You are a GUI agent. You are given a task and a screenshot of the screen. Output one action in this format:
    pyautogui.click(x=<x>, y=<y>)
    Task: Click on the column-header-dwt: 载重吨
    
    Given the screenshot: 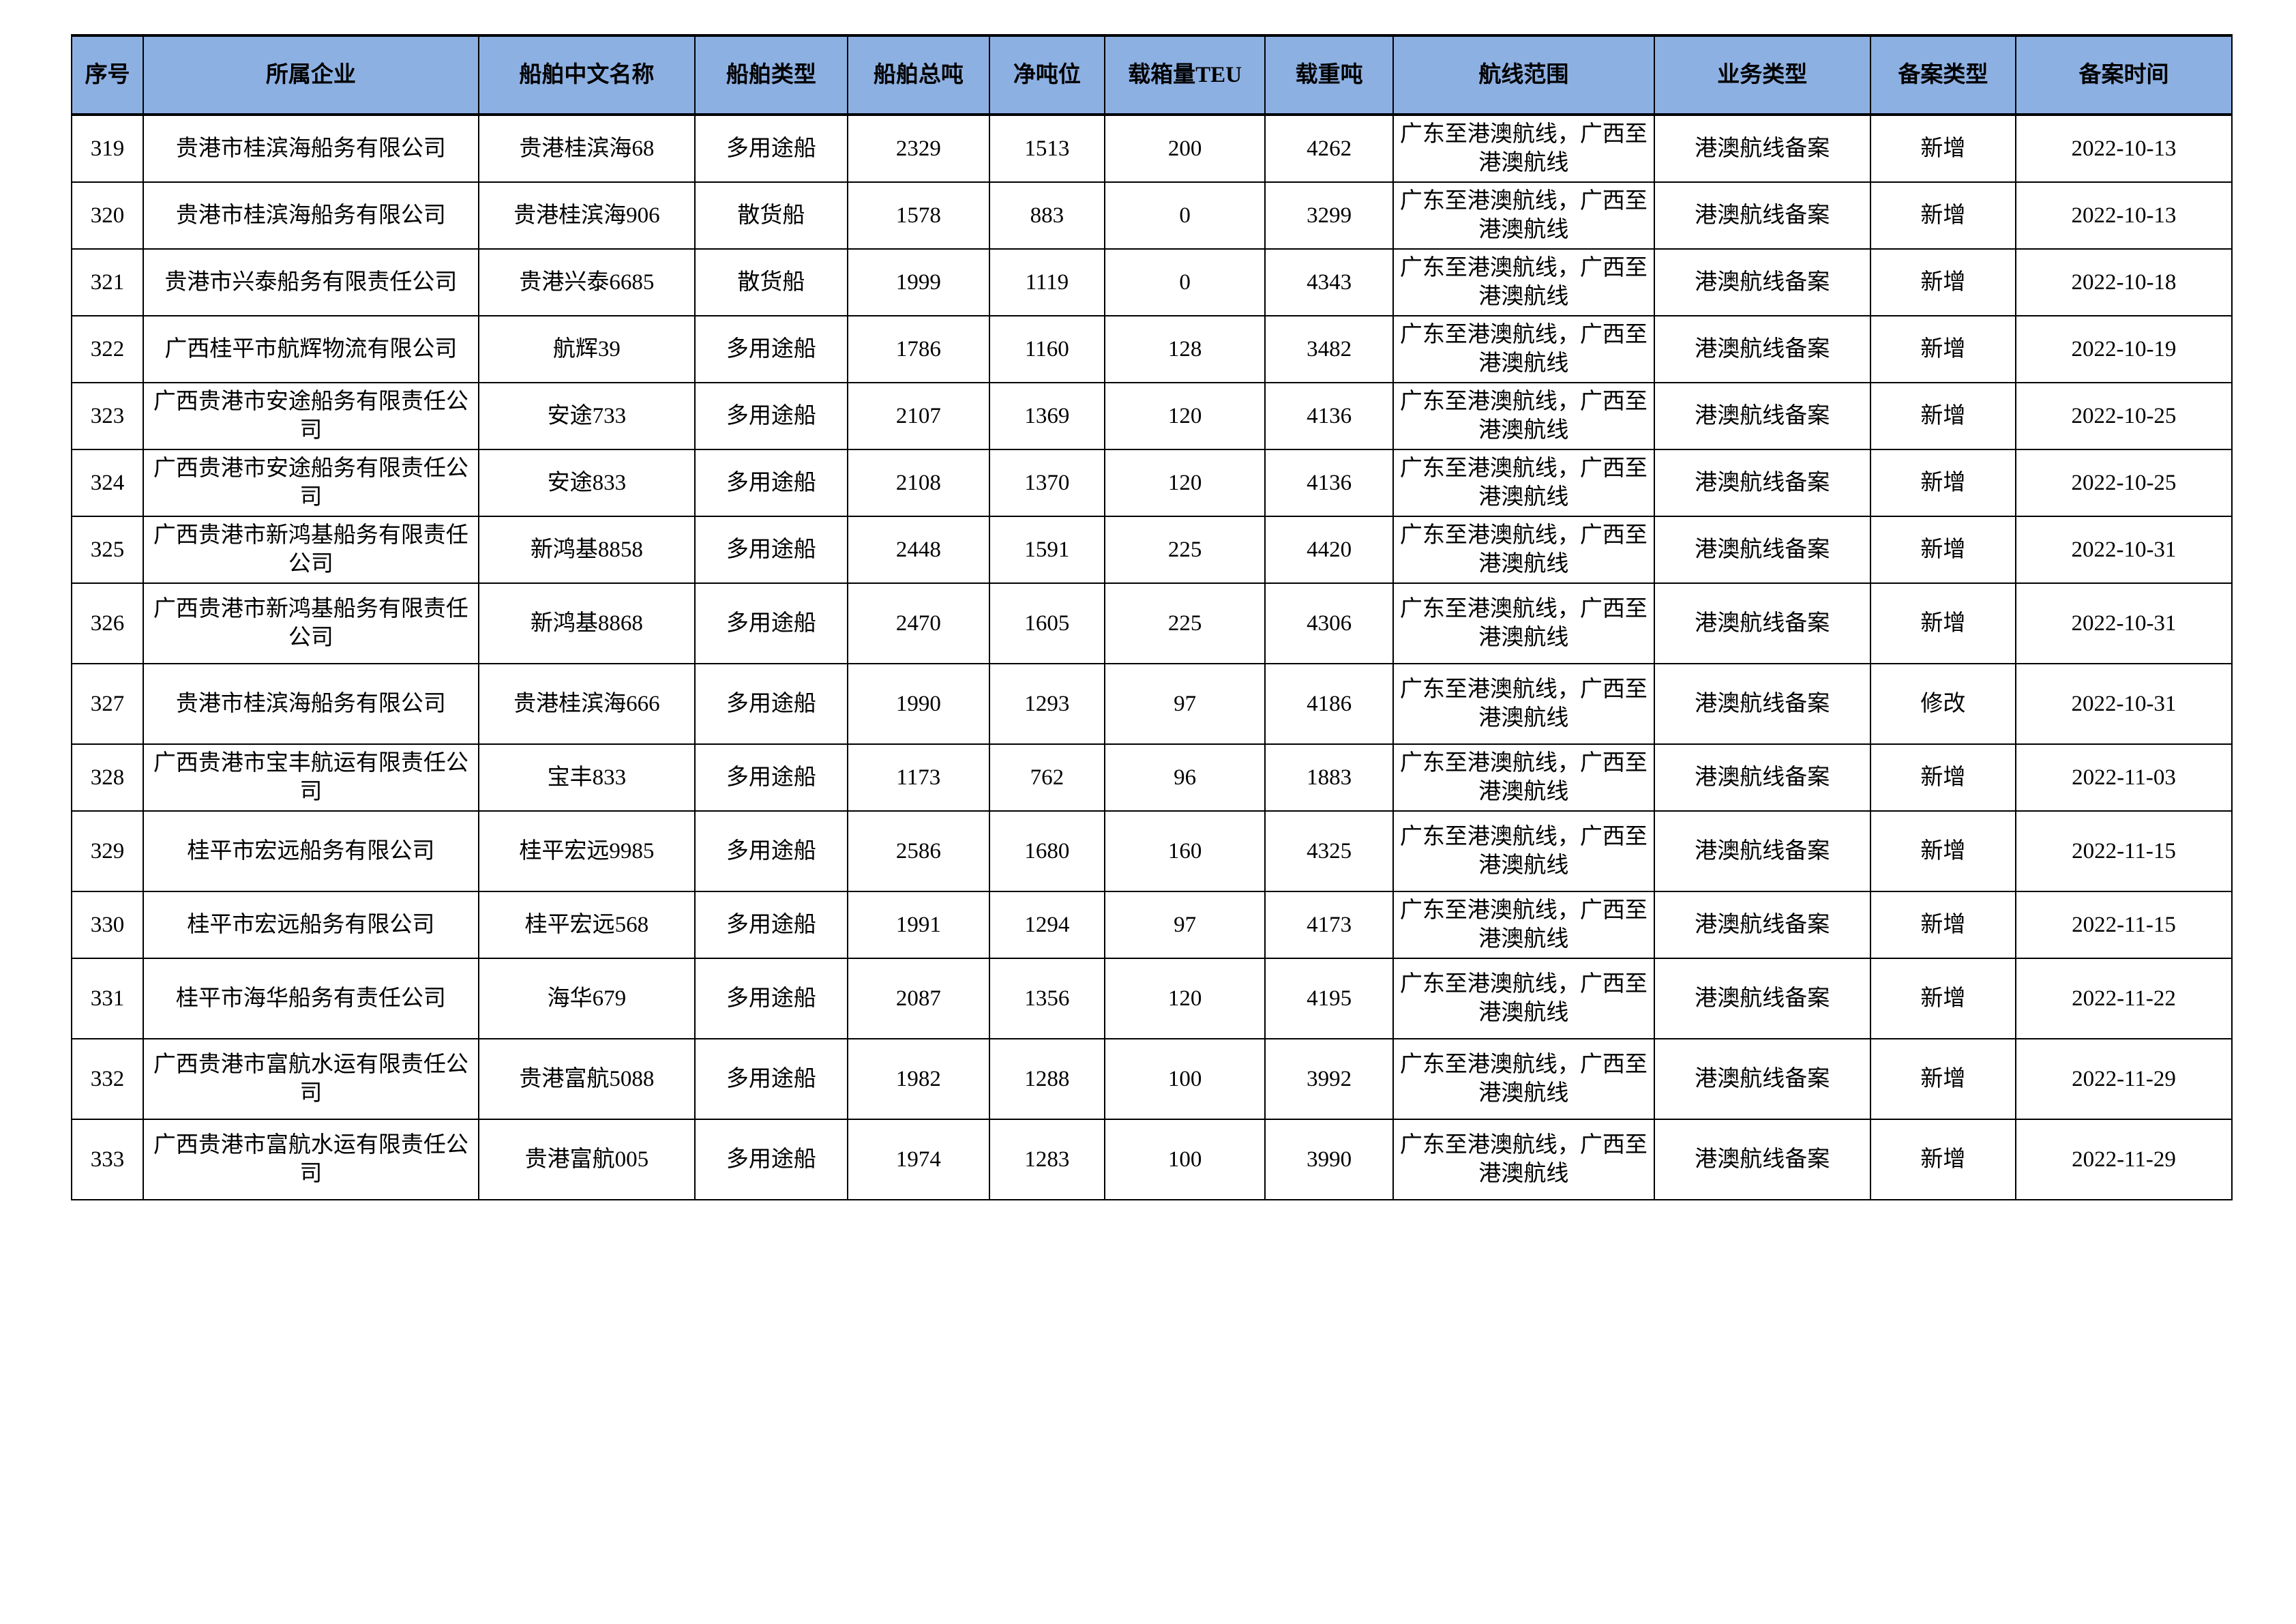 What is the action you would take?
    pyautogui.click(x=1329, y=75)
    